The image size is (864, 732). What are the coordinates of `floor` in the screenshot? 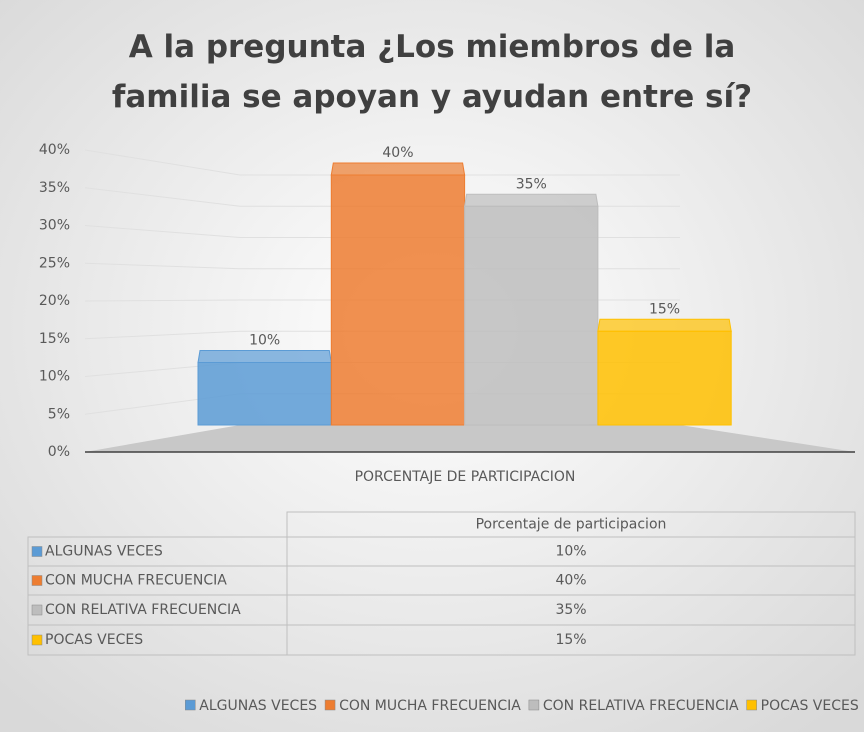 It's located at (470, 438).